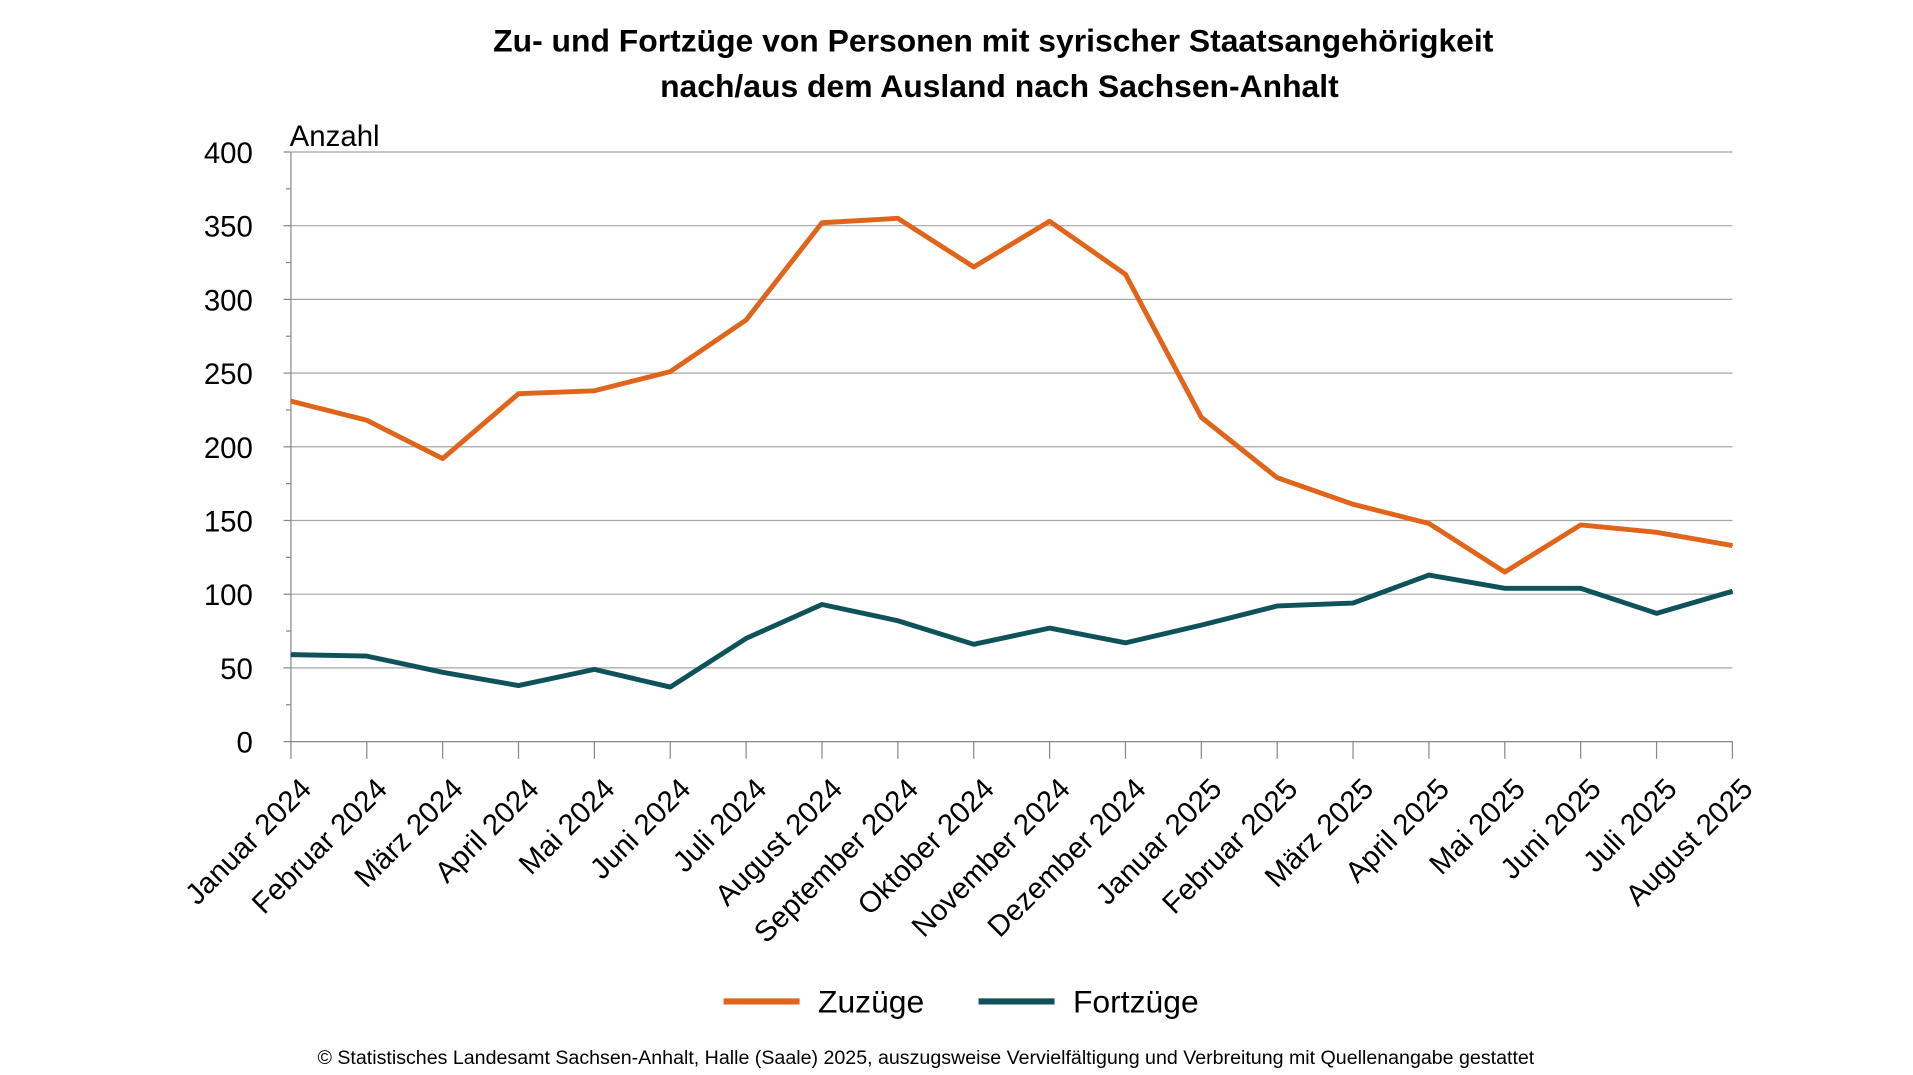 The width and height of the screenshot is (1913, 1075). I want to click on y-tick-label: 250, so click(228, 374).